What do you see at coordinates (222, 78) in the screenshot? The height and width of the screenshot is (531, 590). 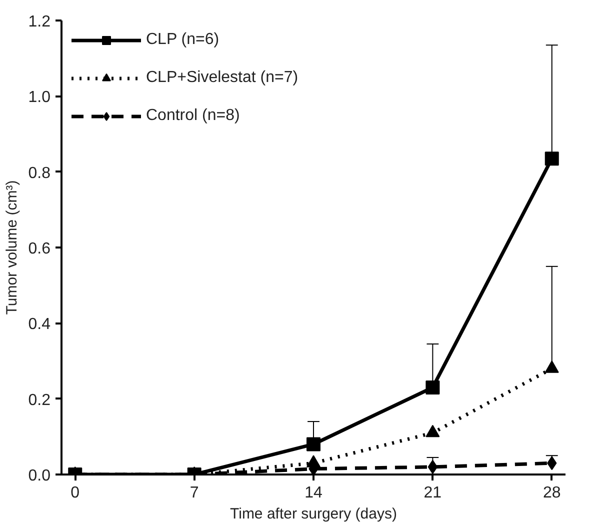 I see `legend-label: CLP+Sivelestat (n=7)` at bounding box center [222, 78].